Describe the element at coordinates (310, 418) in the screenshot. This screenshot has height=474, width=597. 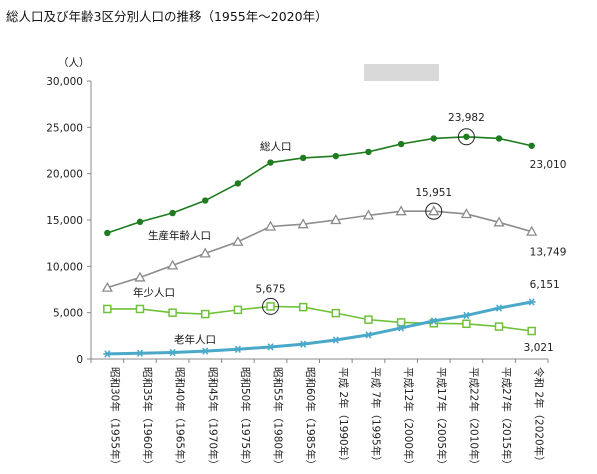
I see `x-tick-label: 昭和60年（1985年）` at that location.